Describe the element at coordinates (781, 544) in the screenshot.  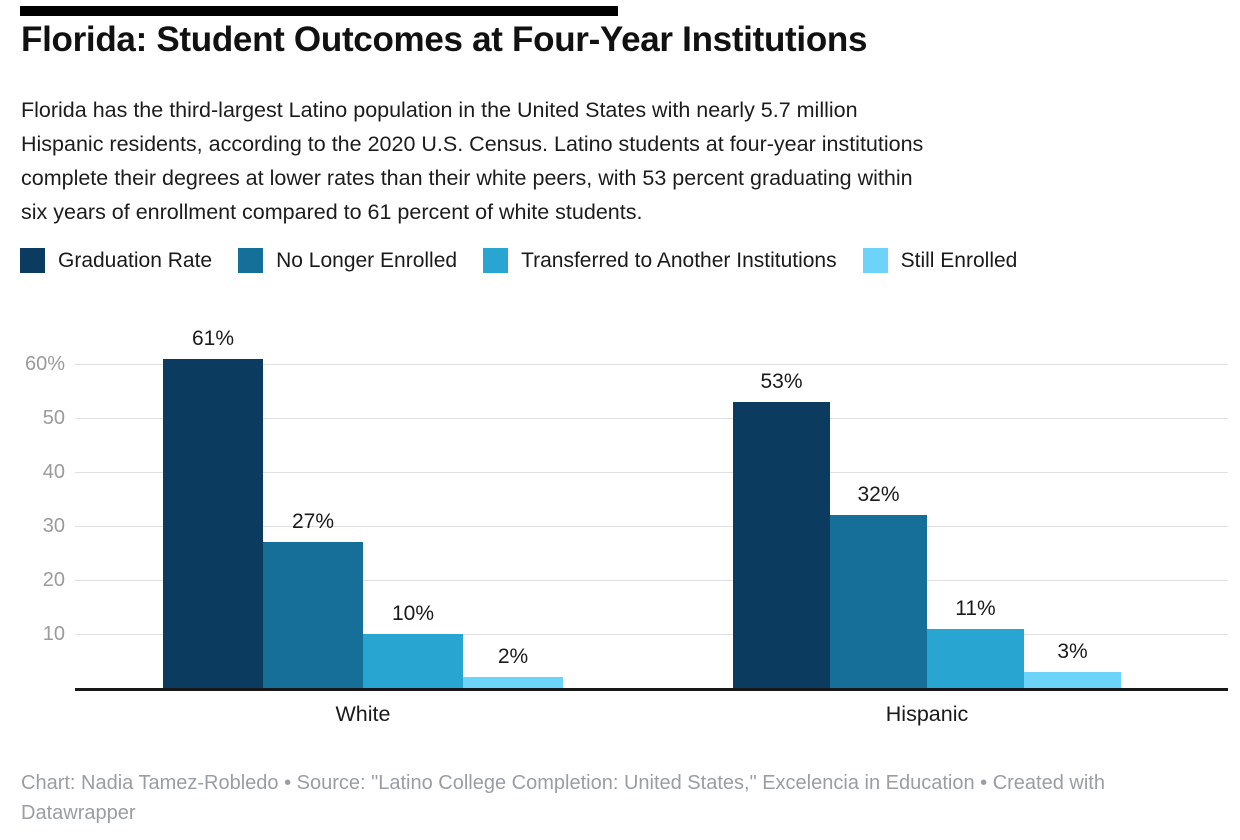
I see `bar-hispanic-graduation-rate` at that location.